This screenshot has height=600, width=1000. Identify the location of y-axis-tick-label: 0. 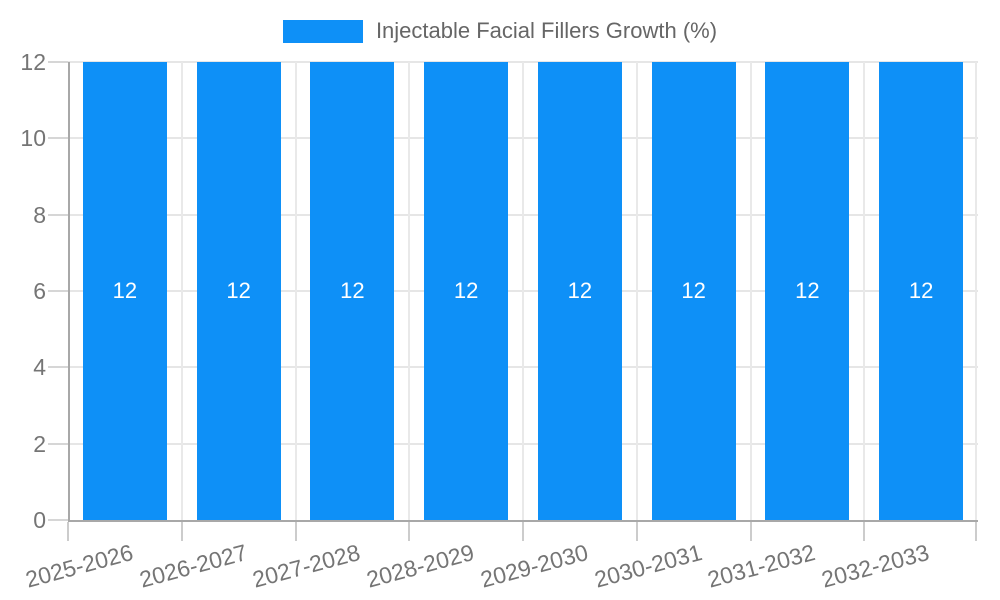
(39, 520).